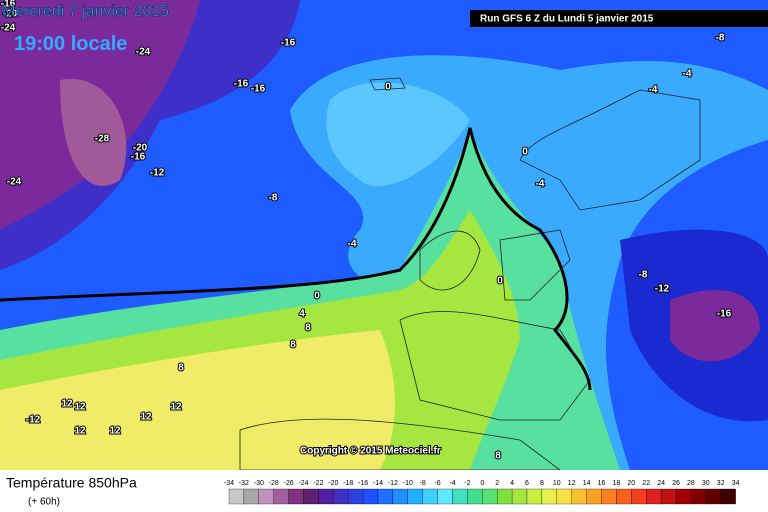 The width and height of the screenshot is (768, 512). I want to click on legend-label: 24, so click(661, 483).